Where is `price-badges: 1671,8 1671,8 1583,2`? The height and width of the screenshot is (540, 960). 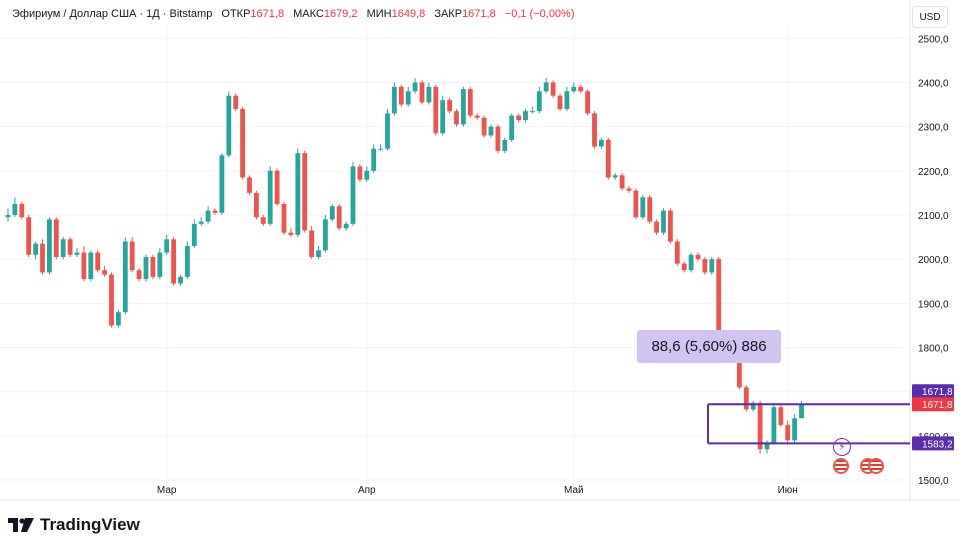 price-badges: 1671,8 1671,8 1583,2 is located at coordinates (933, 417).